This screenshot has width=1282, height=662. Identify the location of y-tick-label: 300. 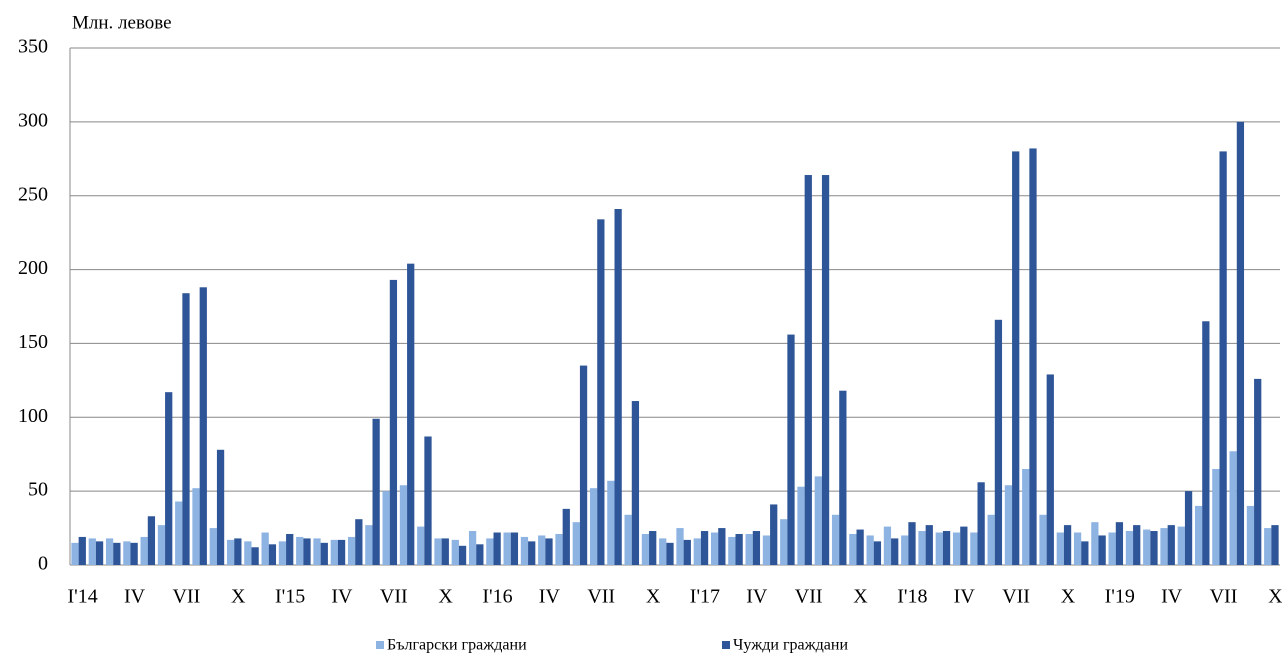
(33, 120).